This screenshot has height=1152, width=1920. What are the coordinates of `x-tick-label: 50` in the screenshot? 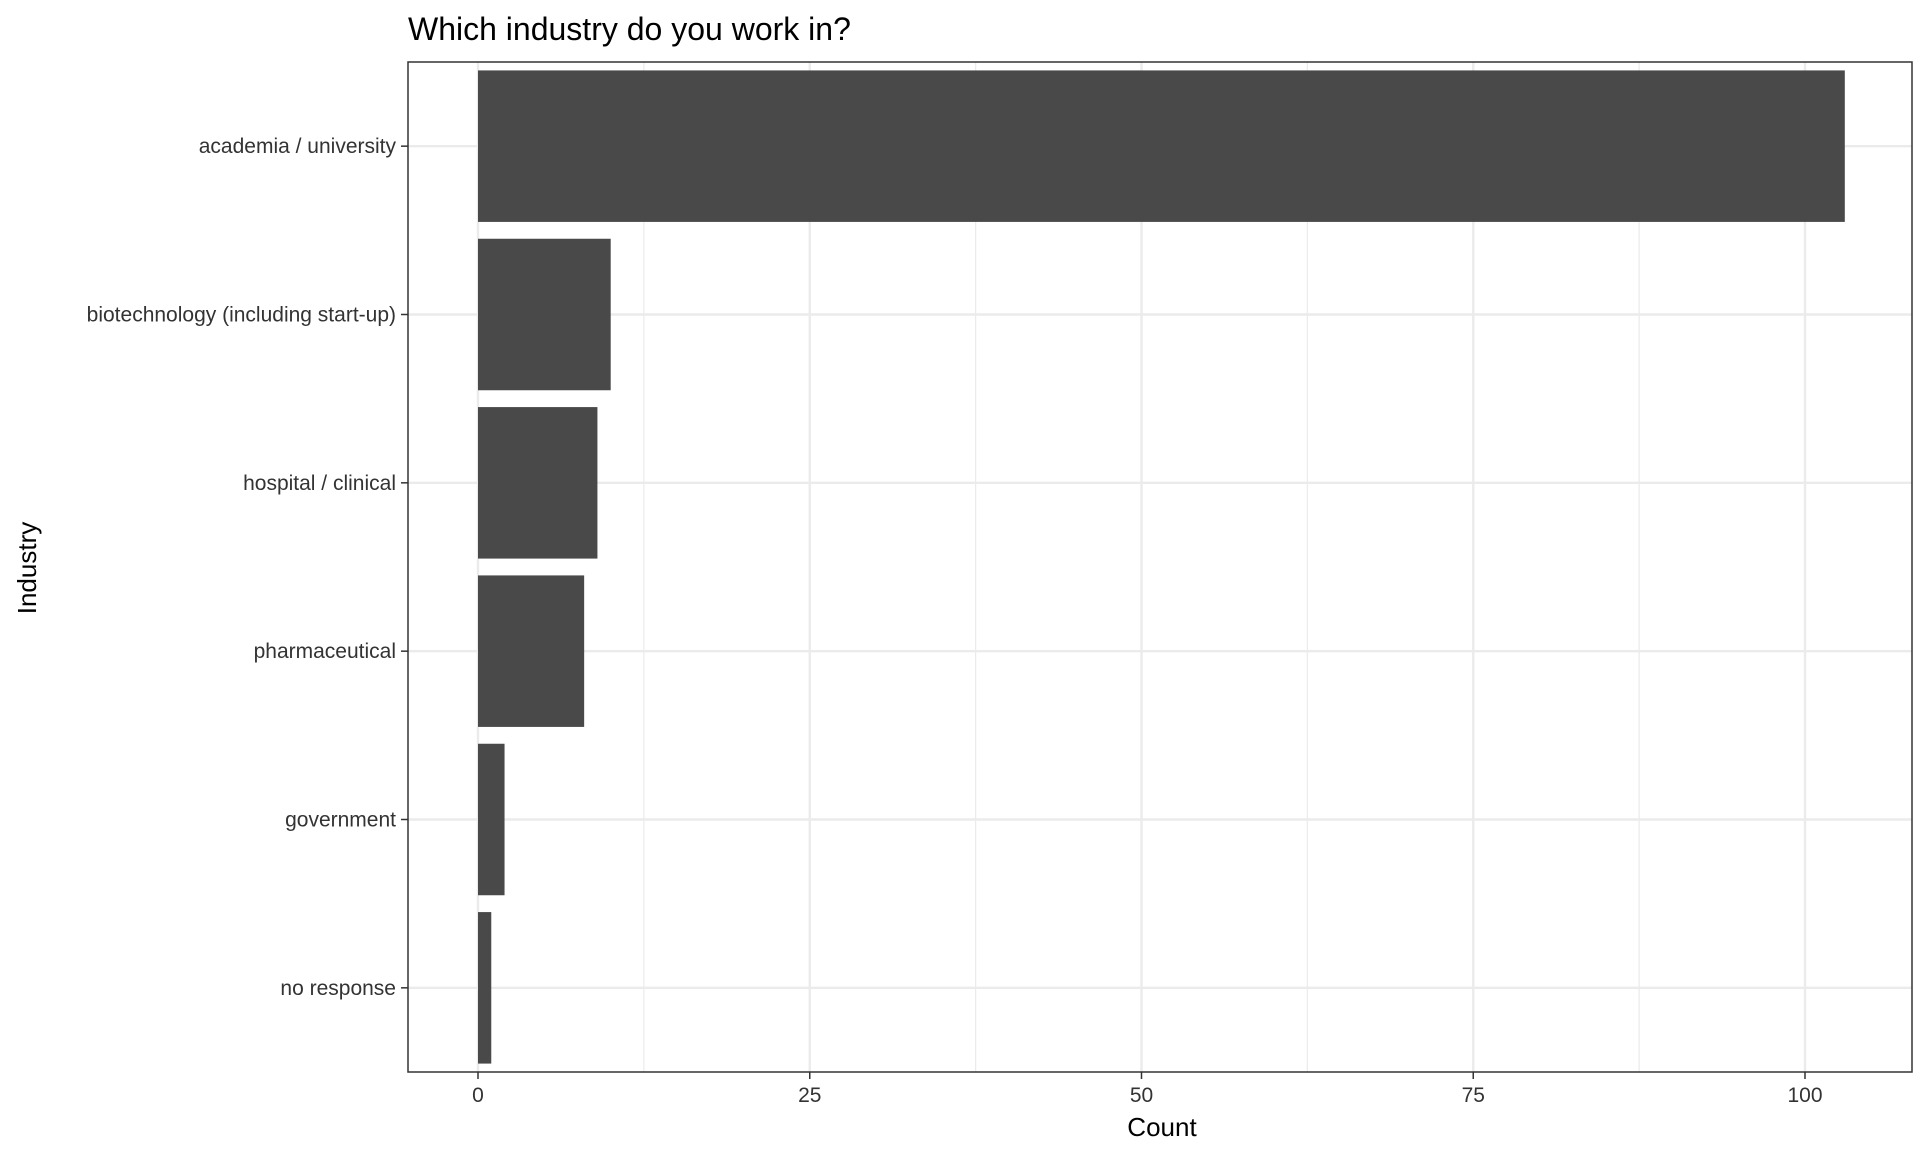 It's located at (1141, 1095).